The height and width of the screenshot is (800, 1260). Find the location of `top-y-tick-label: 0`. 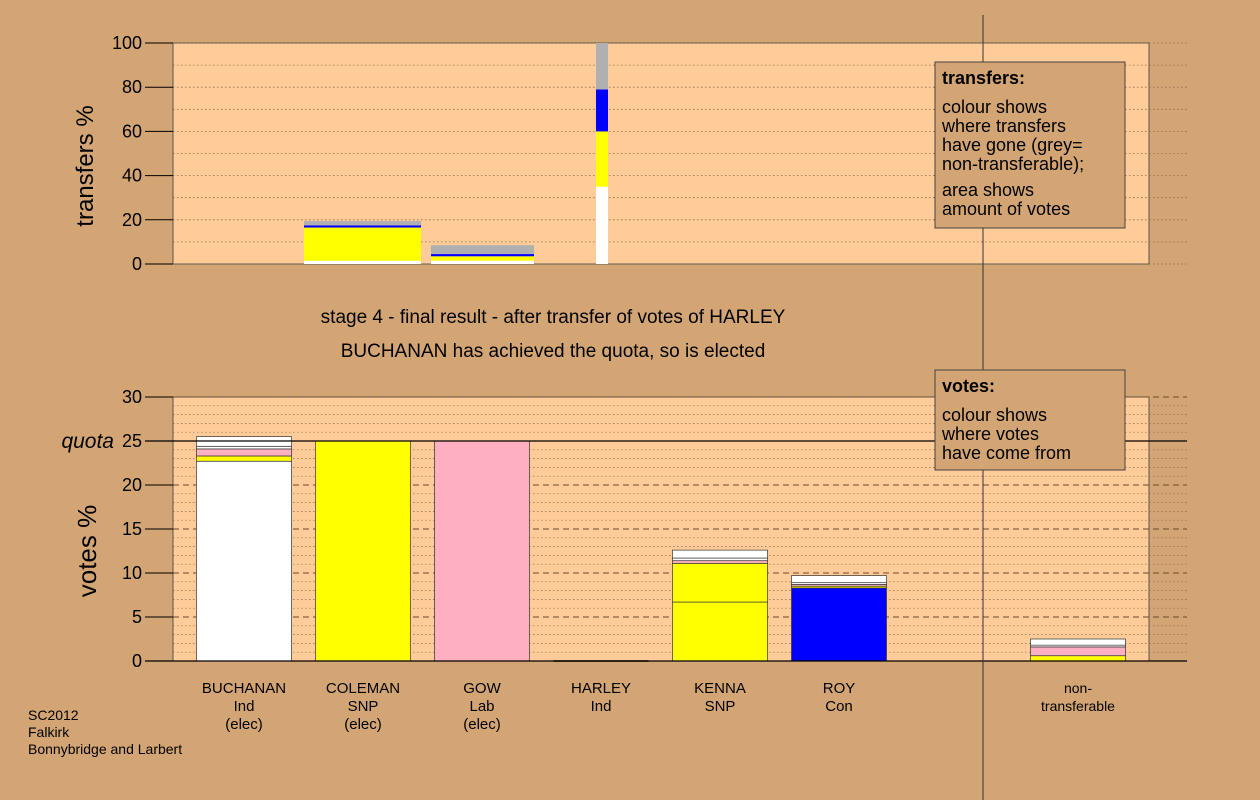

top-y-tick-label: 0 is located at coordinates (137, 264).